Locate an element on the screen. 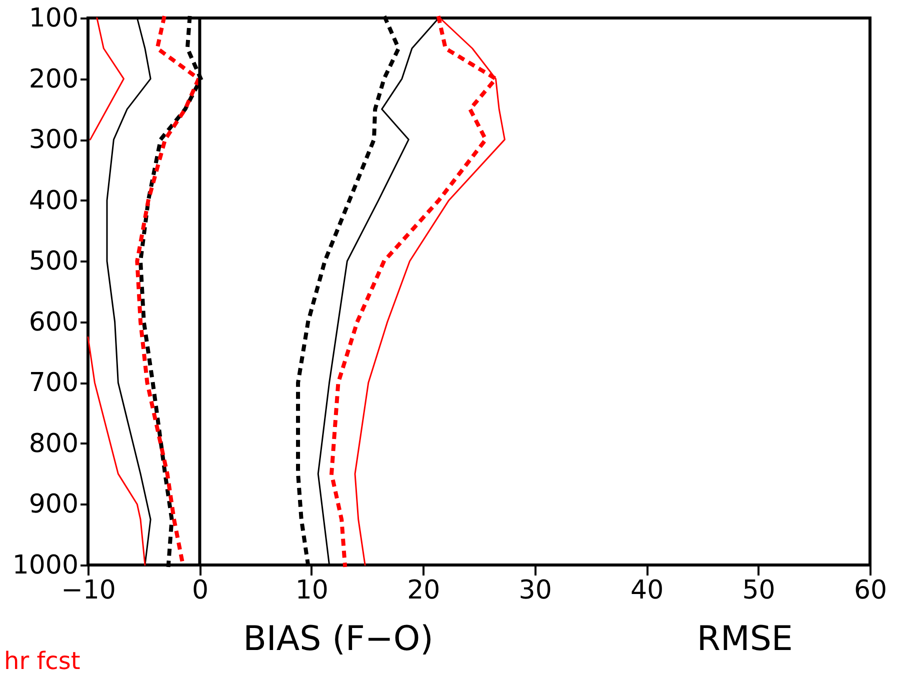 Image resolution: width=900 pixels, height=675 pixels. x-tick-label: 50 is located at coordinates (759, 591).